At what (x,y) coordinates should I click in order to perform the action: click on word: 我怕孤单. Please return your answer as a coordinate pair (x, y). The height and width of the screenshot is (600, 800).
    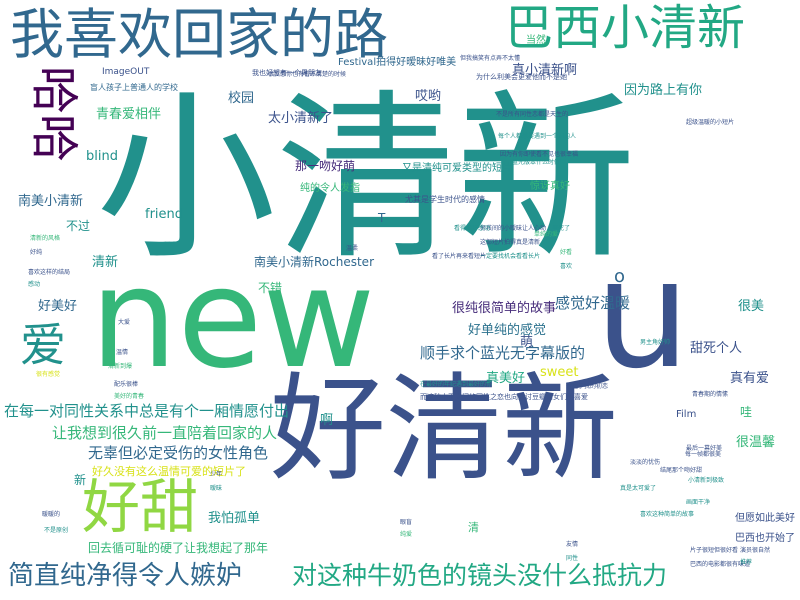
    Looking at the image, I should click on (234, 518).